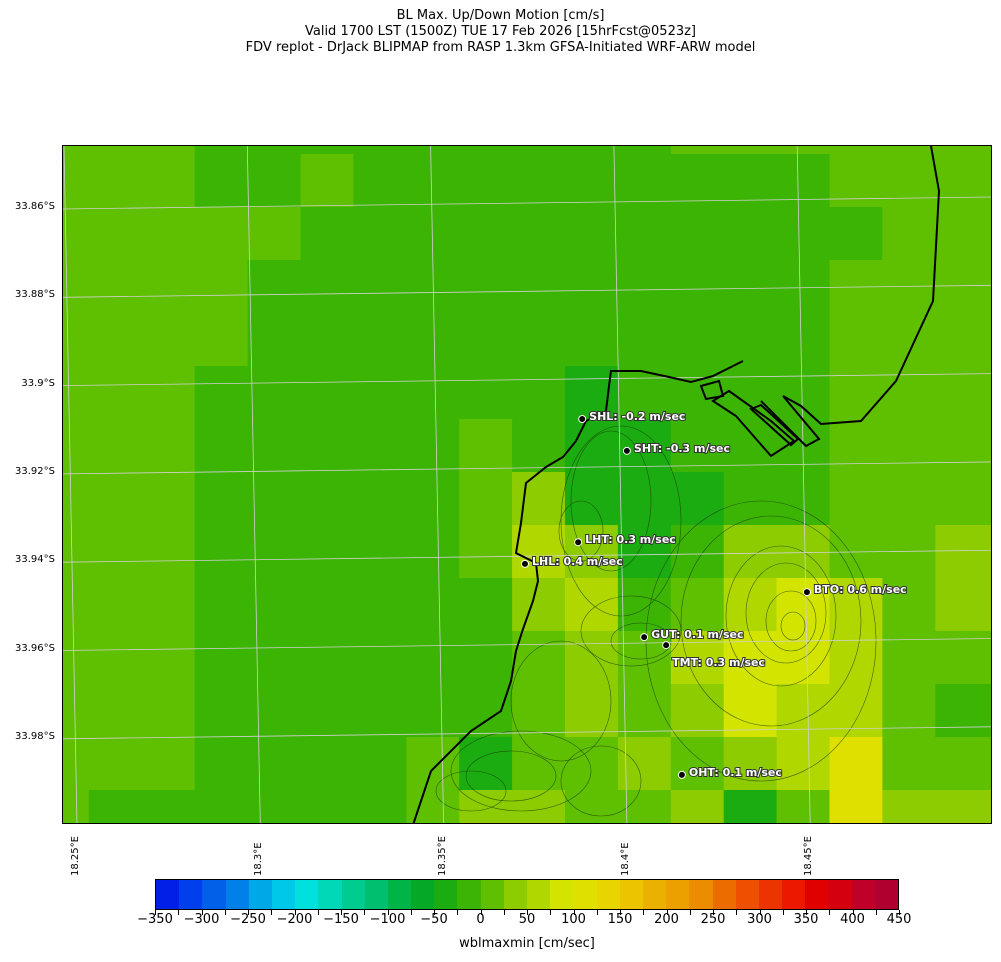  I want to click on longitude-gridline, so click(437, 484).